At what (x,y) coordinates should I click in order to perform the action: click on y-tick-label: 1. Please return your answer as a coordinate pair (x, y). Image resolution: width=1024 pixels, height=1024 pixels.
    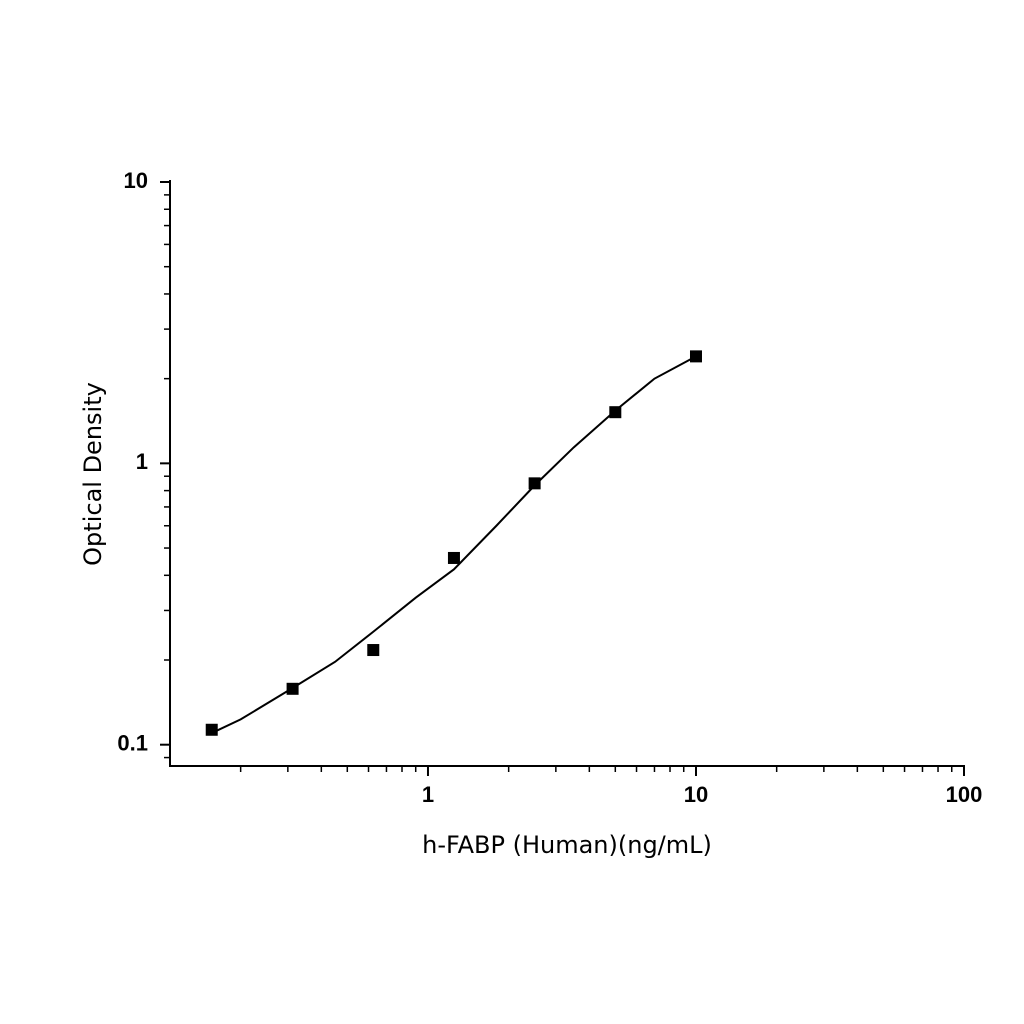
    Looking at the image, I should click on (142, 461).